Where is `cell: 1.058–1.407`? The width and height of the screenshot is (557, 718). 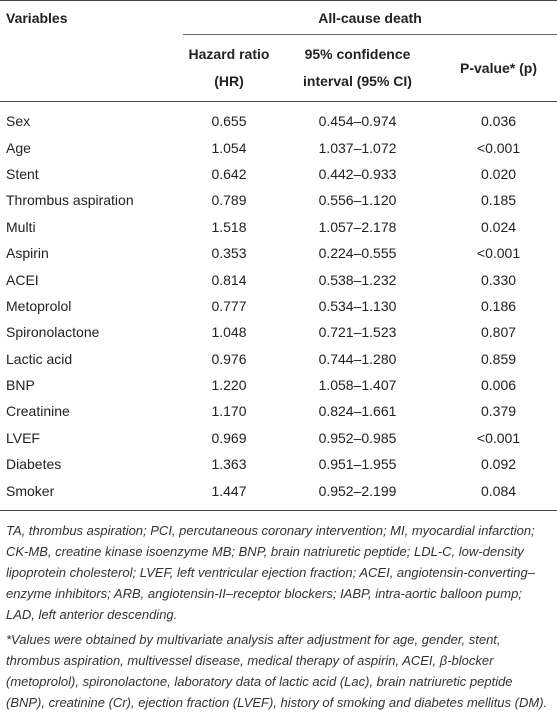
cell: 1.058–1.407 is located at coordinates (357, 385).